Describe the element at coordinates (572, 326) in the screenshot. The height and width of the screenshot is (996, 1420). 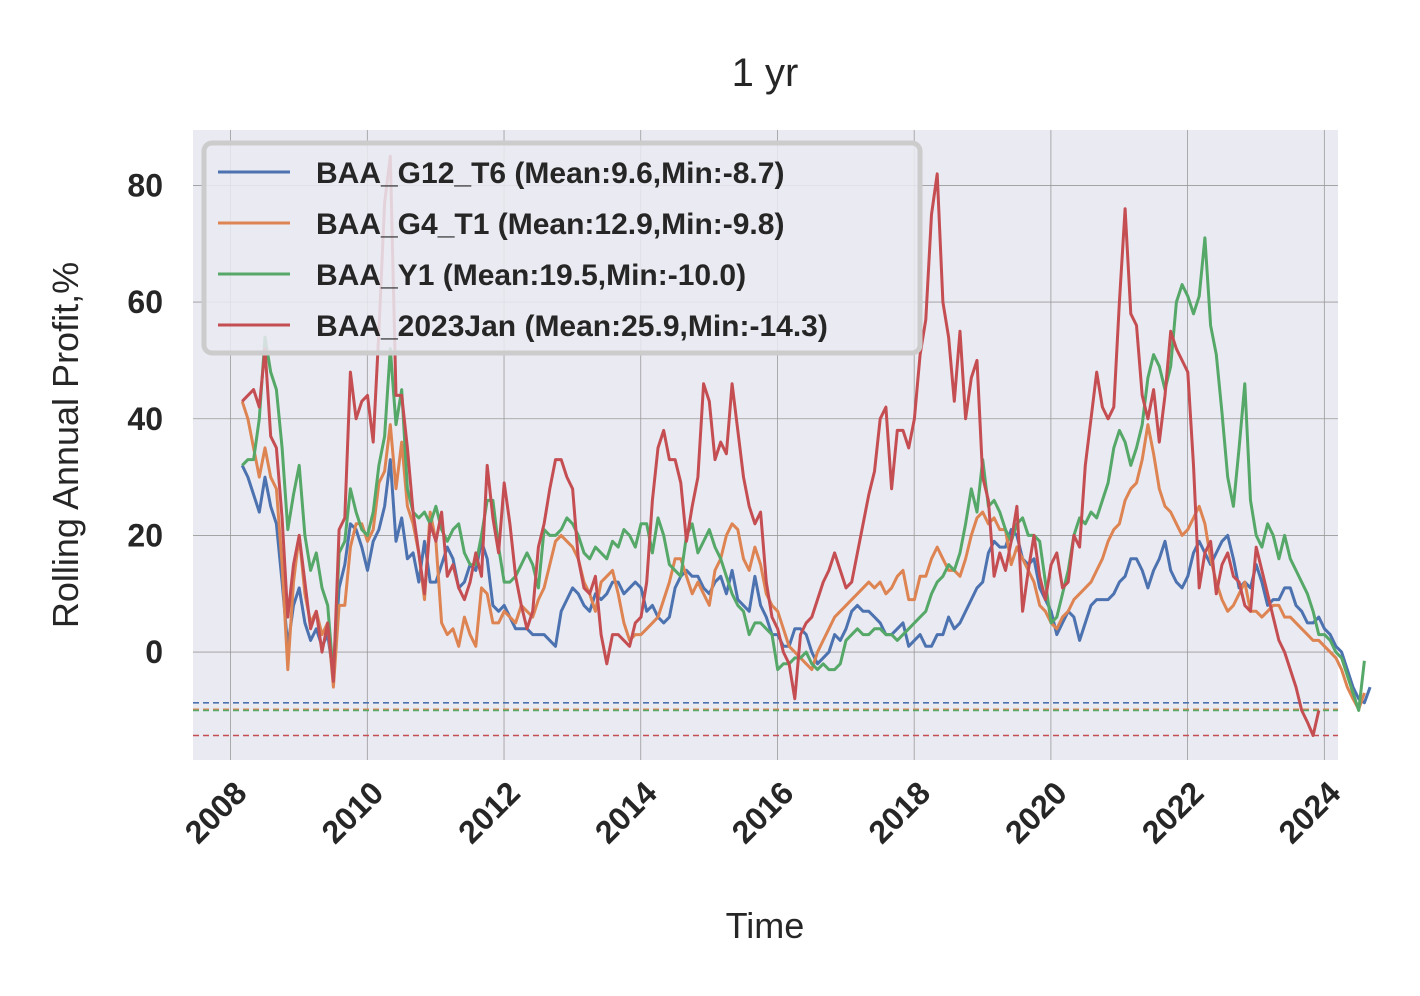
I see `legend-entry: BAA_2023Jan (Mean:25.9,Min:-14.3)` at that location.